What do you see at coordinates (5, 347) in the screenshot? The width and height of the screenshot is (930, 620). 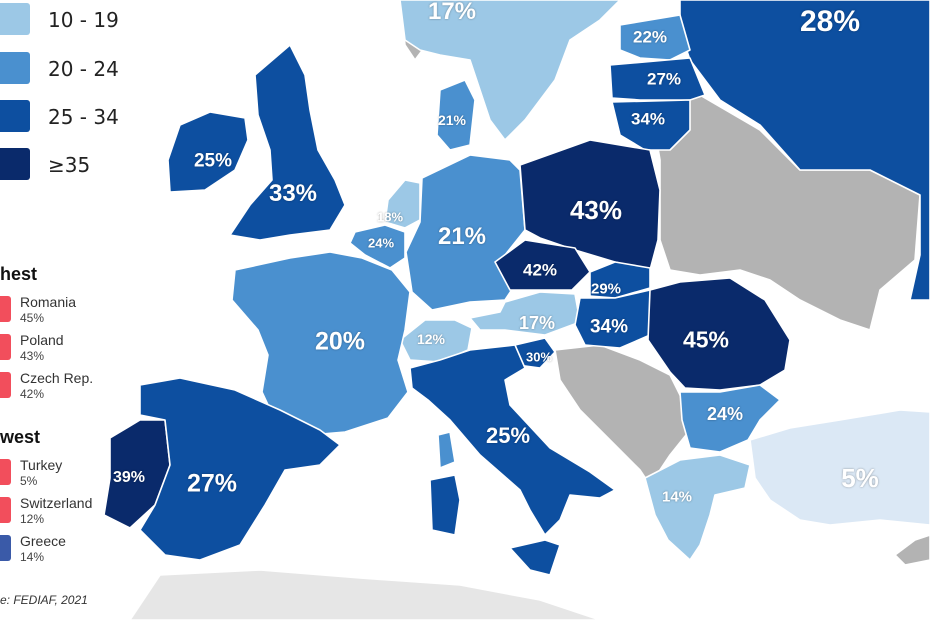 I see `poland-flag-icon` at bounding box center [5, 347].